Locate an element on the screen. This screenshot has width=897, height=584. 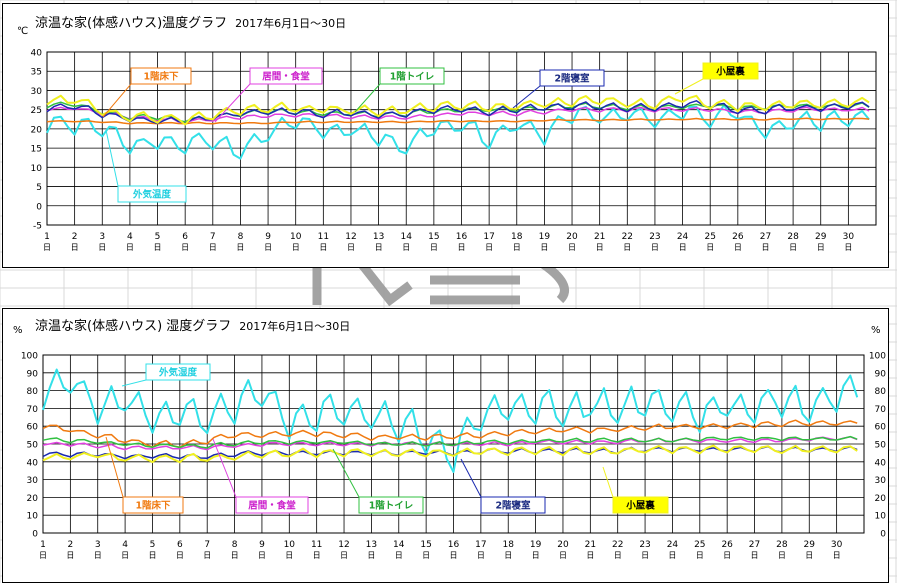
x-tick-label: 19 is located at coordinates (545, 237).